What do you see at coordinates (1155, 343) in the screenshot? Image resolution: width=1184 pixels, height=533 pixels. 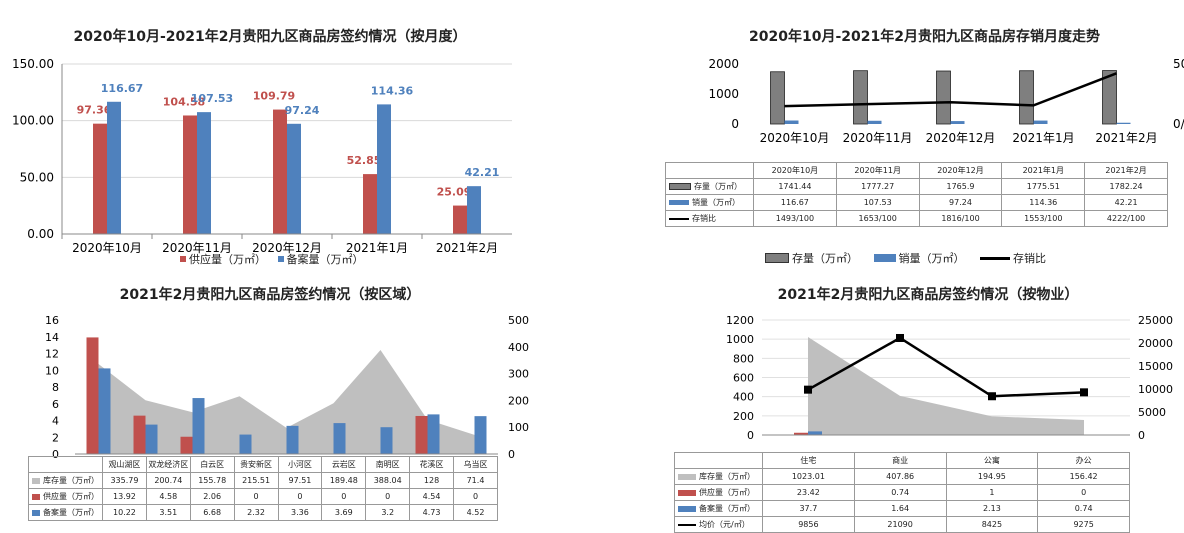 I see `y2-tick-label: 20000` at bounding box center [1155, 343].